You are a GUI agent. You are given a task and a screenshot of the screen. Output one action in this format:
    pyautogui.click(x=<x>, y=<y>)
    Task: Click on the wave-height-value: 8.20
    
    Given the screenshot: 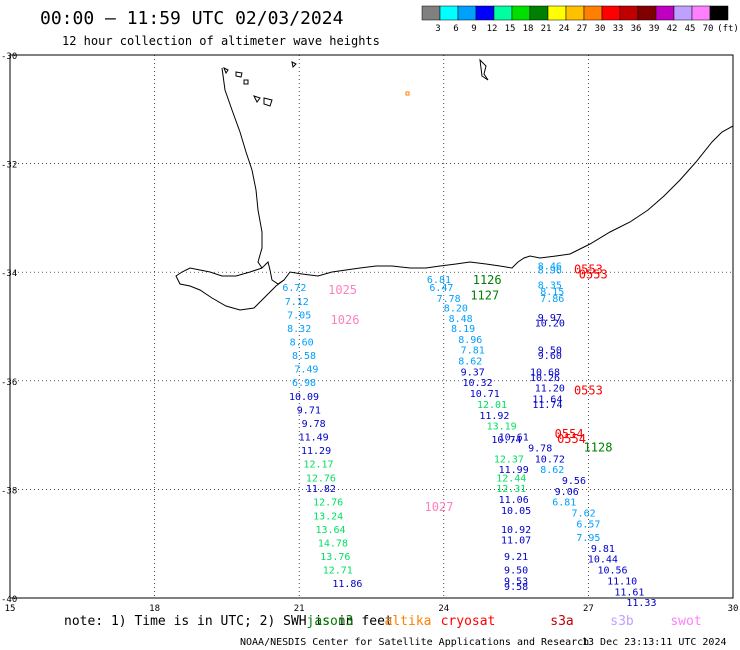 What is the action you would take?
    pyautogui.click(x=456, y=308)
    